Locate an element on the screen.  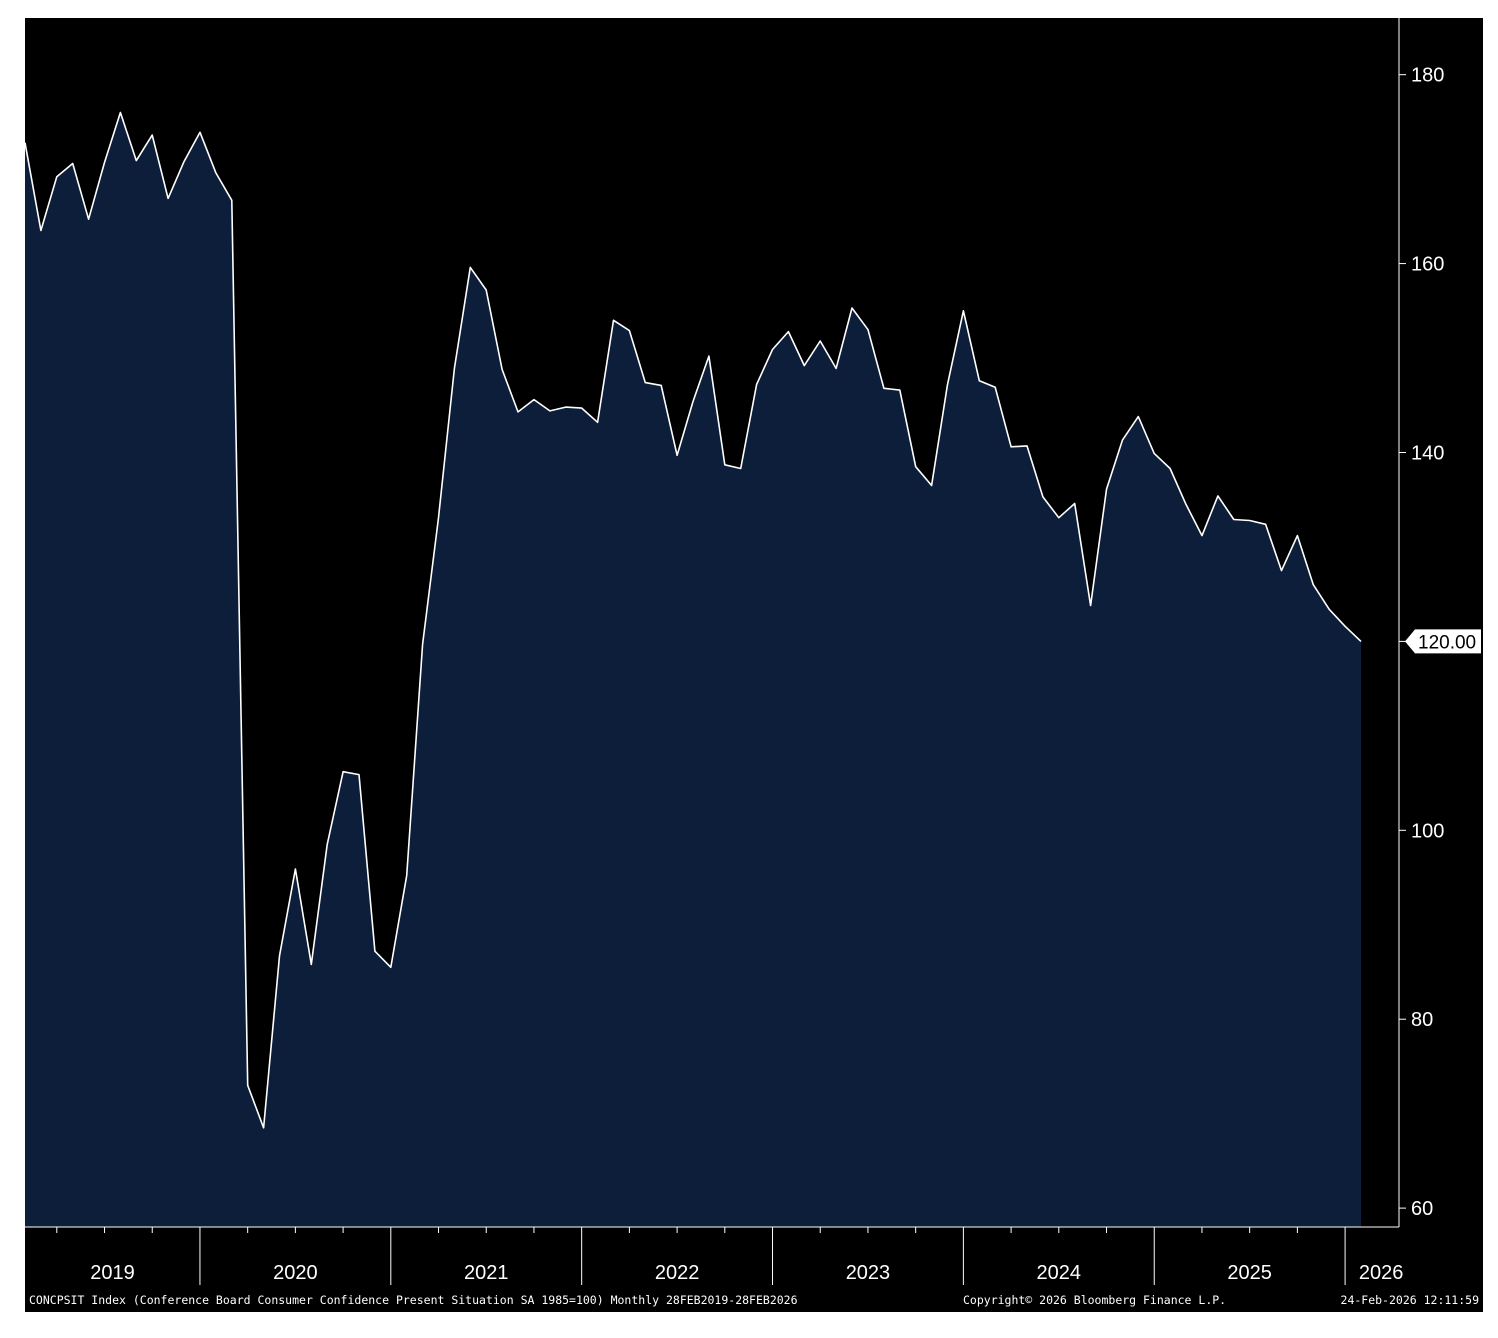
x-year-label: 2024 is located at coordinates (1059, 1273).